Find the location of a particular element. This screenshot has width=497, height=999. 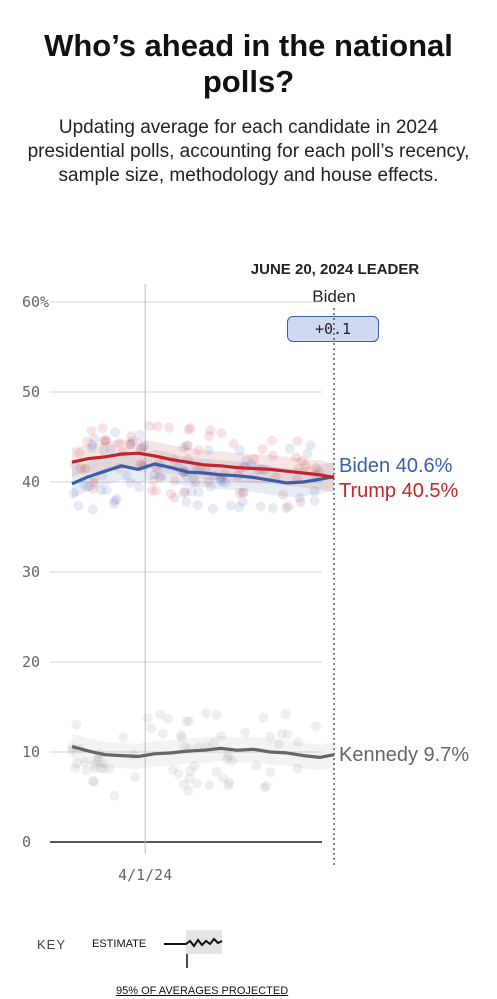

series-line-biden is located at coordinates (203, 474).